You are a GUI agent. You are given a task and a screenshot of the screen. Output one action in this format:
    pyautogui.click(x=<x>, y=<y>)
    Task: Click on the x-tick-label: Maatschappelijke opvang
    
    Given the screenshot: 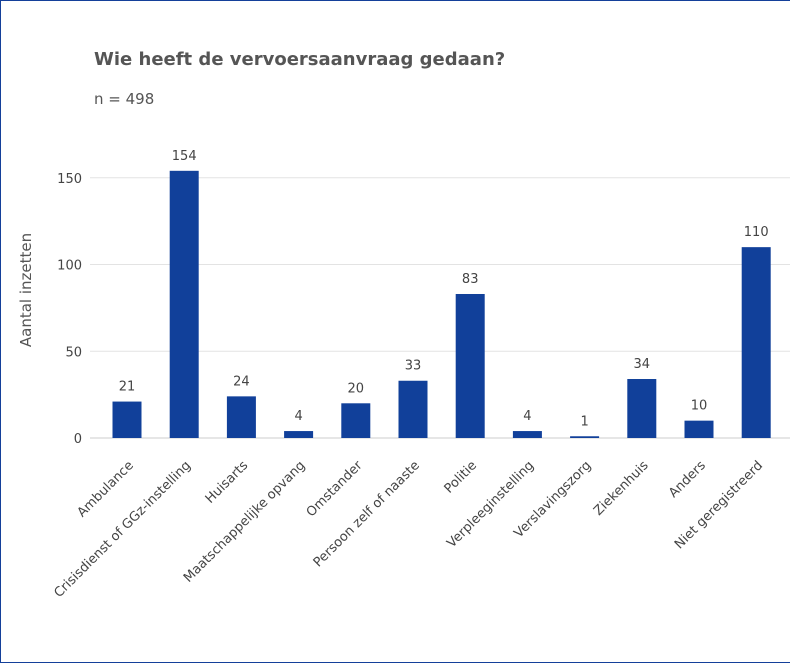 What is the action you would take?
    pyautogui.click(x=244, y=521)
    